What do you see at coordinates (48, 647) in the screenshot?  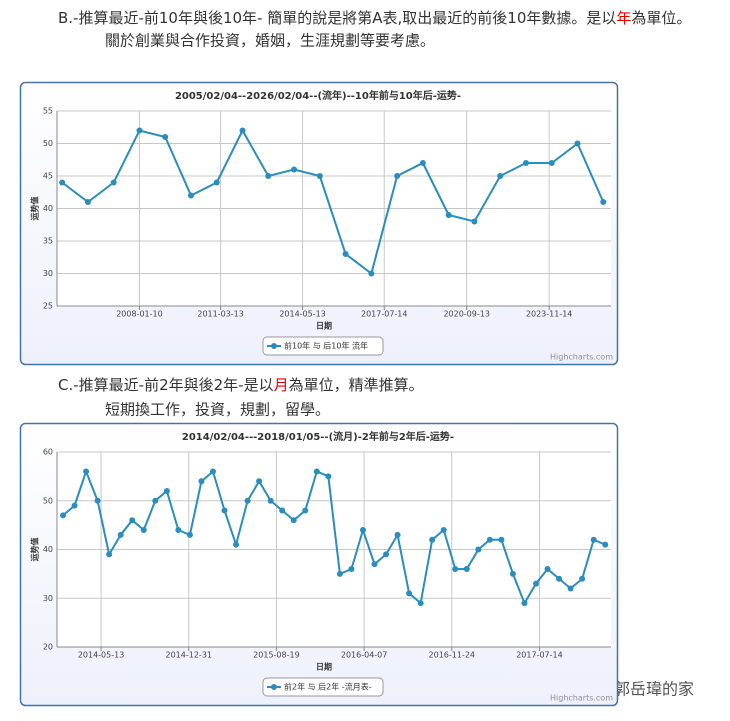 I see `y-tick-label: 20` at bounding box center [48, 647].